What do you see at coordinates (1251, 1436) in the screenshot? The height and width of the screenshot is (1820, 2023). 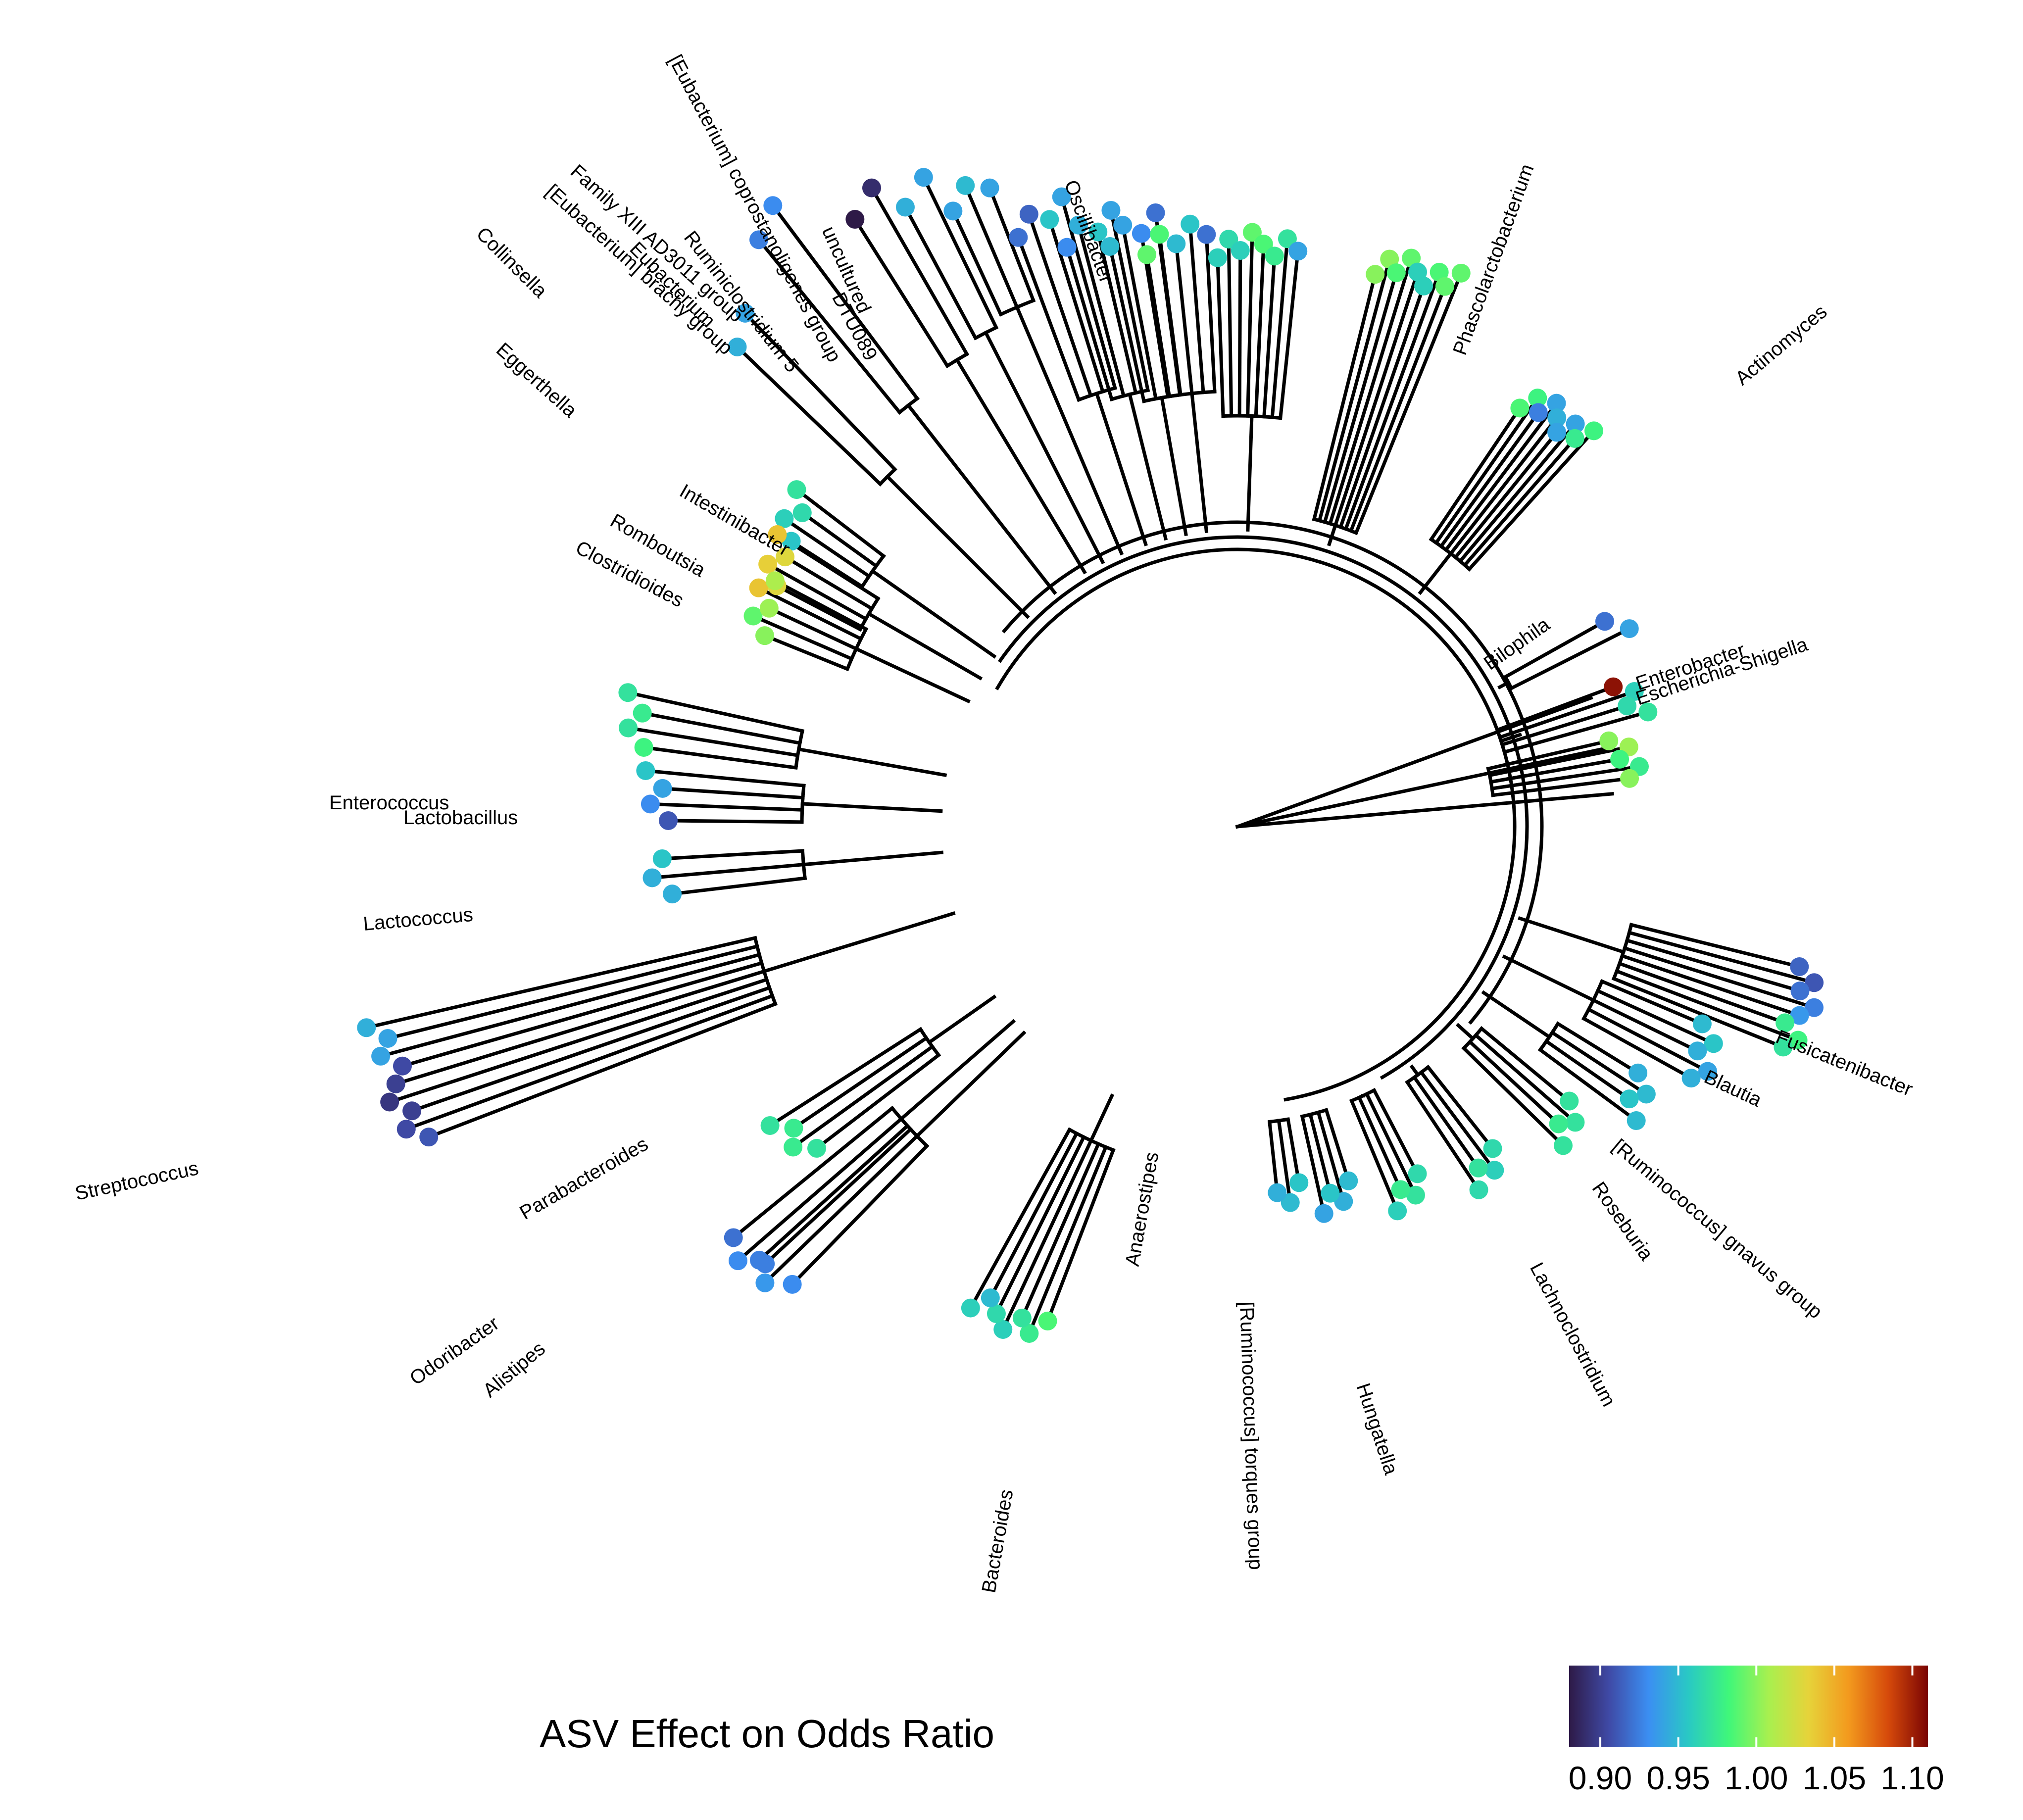 I see `genus-label: [Ruminococcus] torques group` at bounding box center [1251, 1436].